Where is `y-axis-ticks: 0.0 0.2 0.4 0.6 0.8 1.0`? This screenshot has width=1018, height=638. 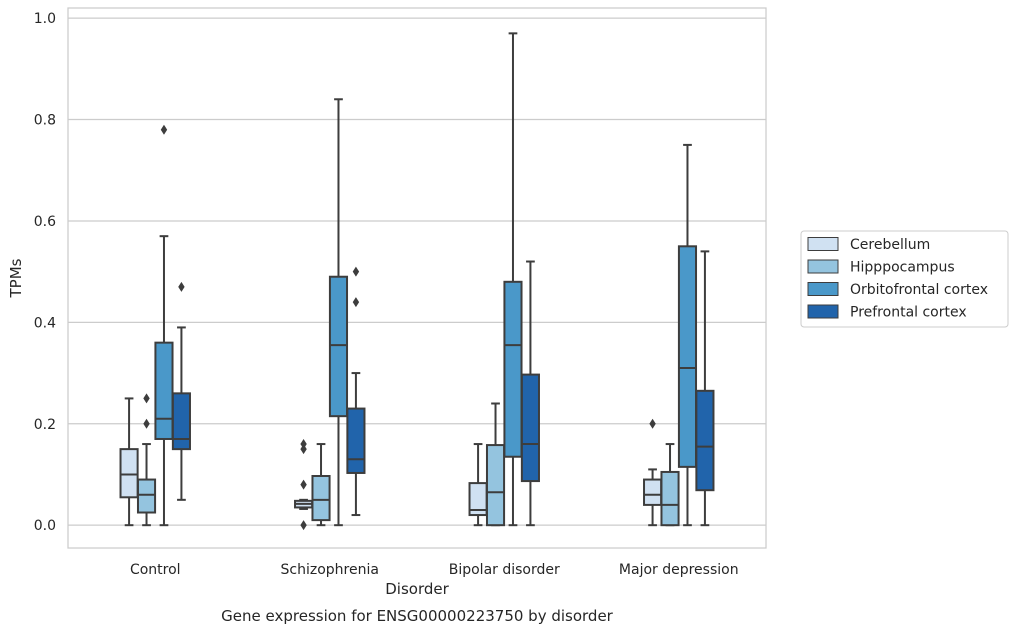
y-axis-ticks: 0.0 0.2 0.4 0.6 0.8 1.0 is located at coordinates (45, 272).